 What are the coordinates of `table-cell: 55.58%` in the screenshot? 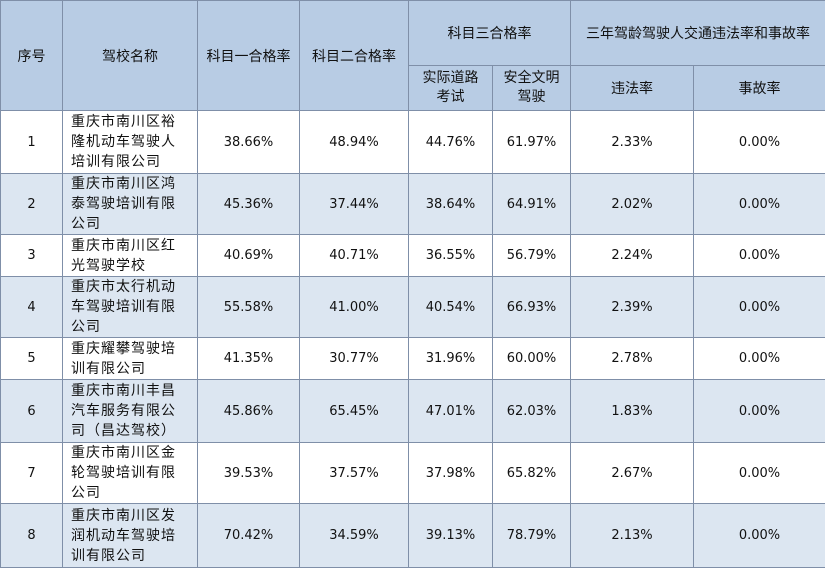 It's located at (249, 307).